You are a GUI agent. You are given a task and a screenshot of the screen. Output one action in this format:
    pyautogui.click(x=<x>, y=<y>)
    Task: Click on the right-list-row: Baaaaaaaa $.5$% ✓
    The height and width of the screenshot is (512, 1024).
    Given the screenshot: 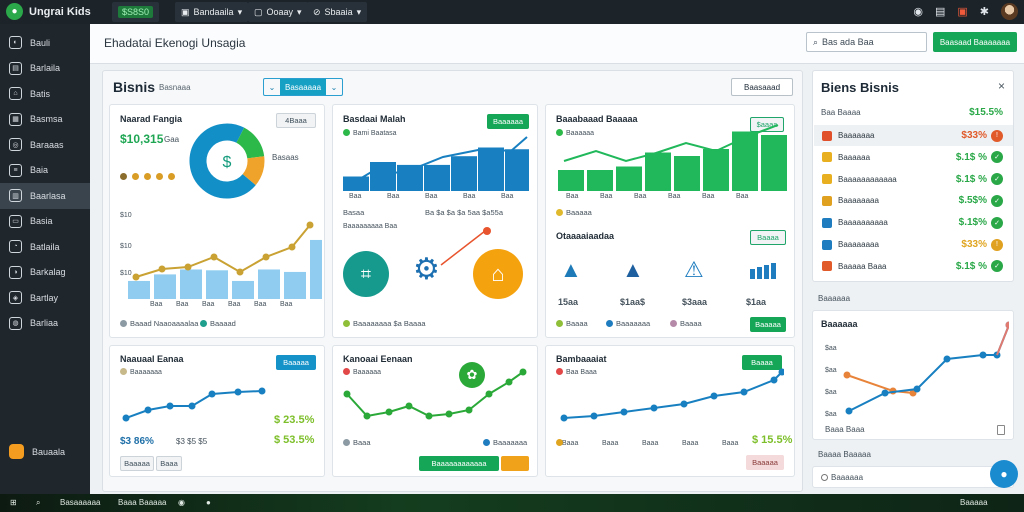 What is the action you would take?
    pyautogui.click(x=913, y=200)
    